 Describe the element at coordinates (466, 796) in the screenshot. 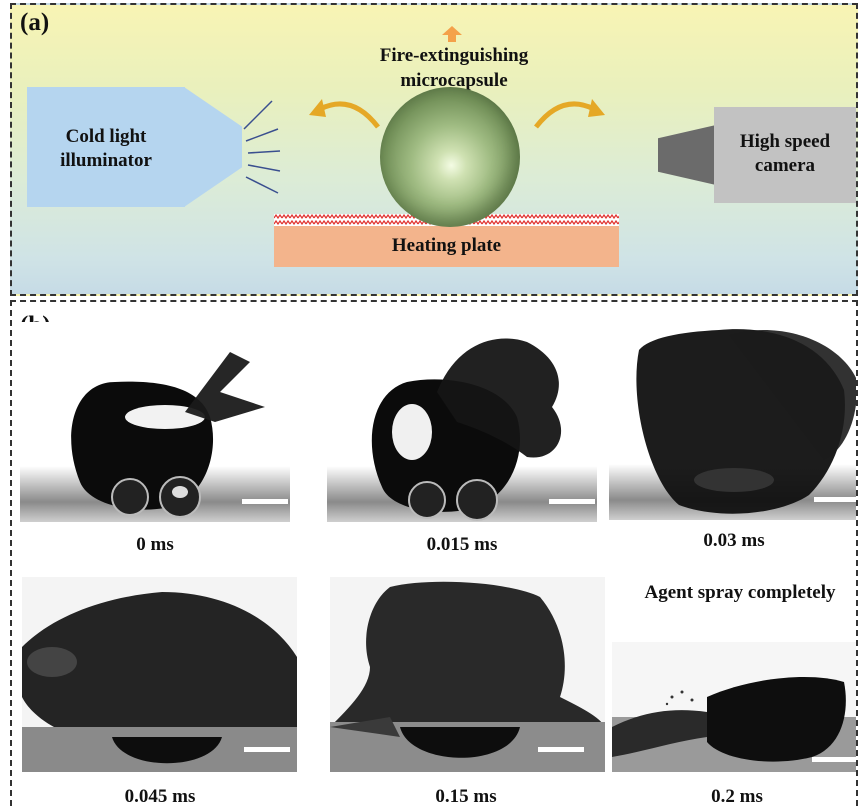

I see `frame-time-label: 0.15 ms` at that location.